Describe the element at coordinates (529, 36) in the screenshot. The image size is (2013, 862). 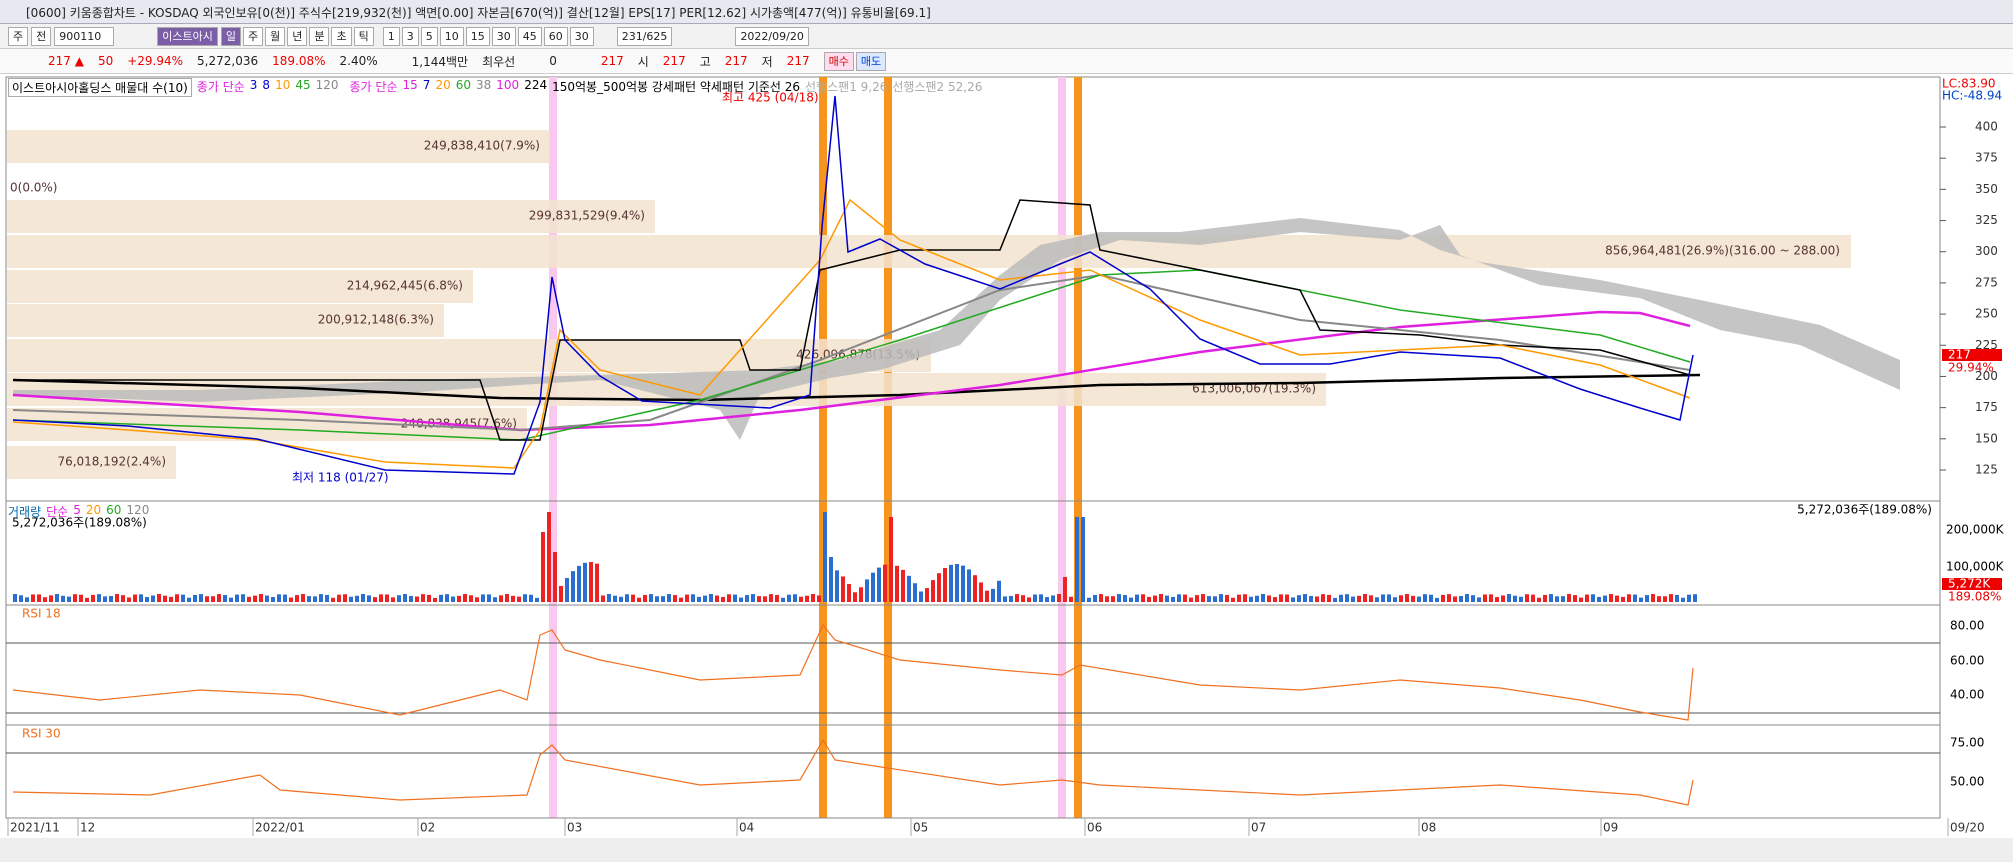
I see `interval-button: 45` at that location.